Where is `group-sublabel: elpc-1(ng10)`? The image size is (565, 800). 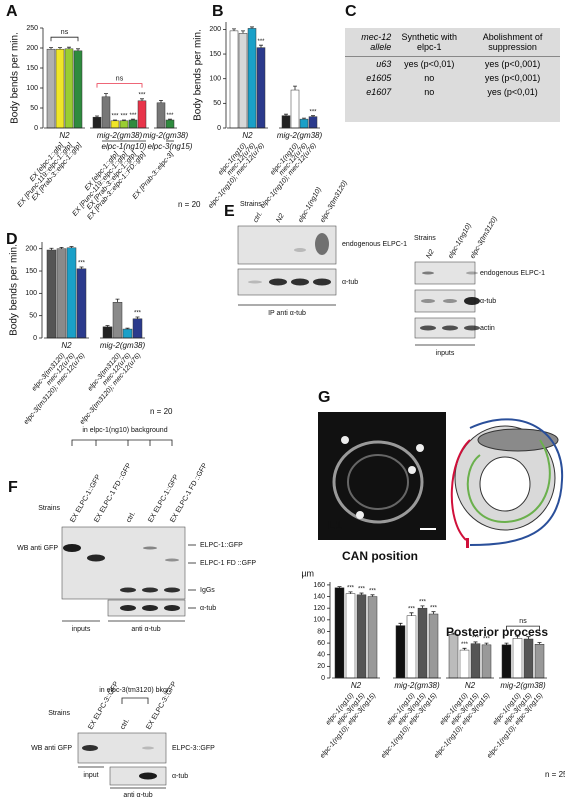
group-sublabel: elpc-1(ng10) is located at coordinates (124, 146).